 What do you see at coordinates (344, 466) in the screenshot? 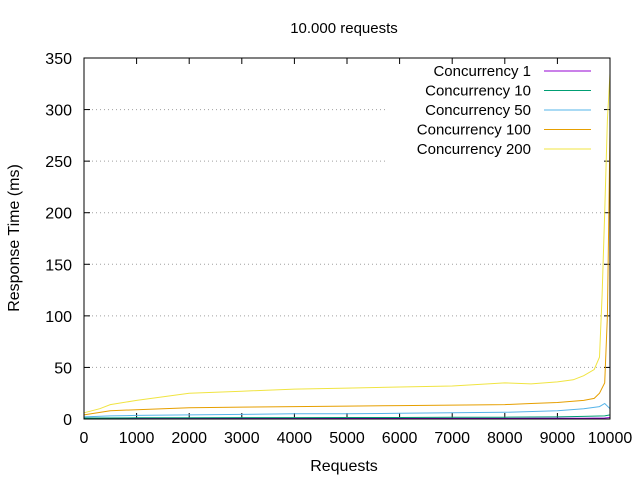
I see `x-axis-label: Requests` at bounding box center [344, 466].